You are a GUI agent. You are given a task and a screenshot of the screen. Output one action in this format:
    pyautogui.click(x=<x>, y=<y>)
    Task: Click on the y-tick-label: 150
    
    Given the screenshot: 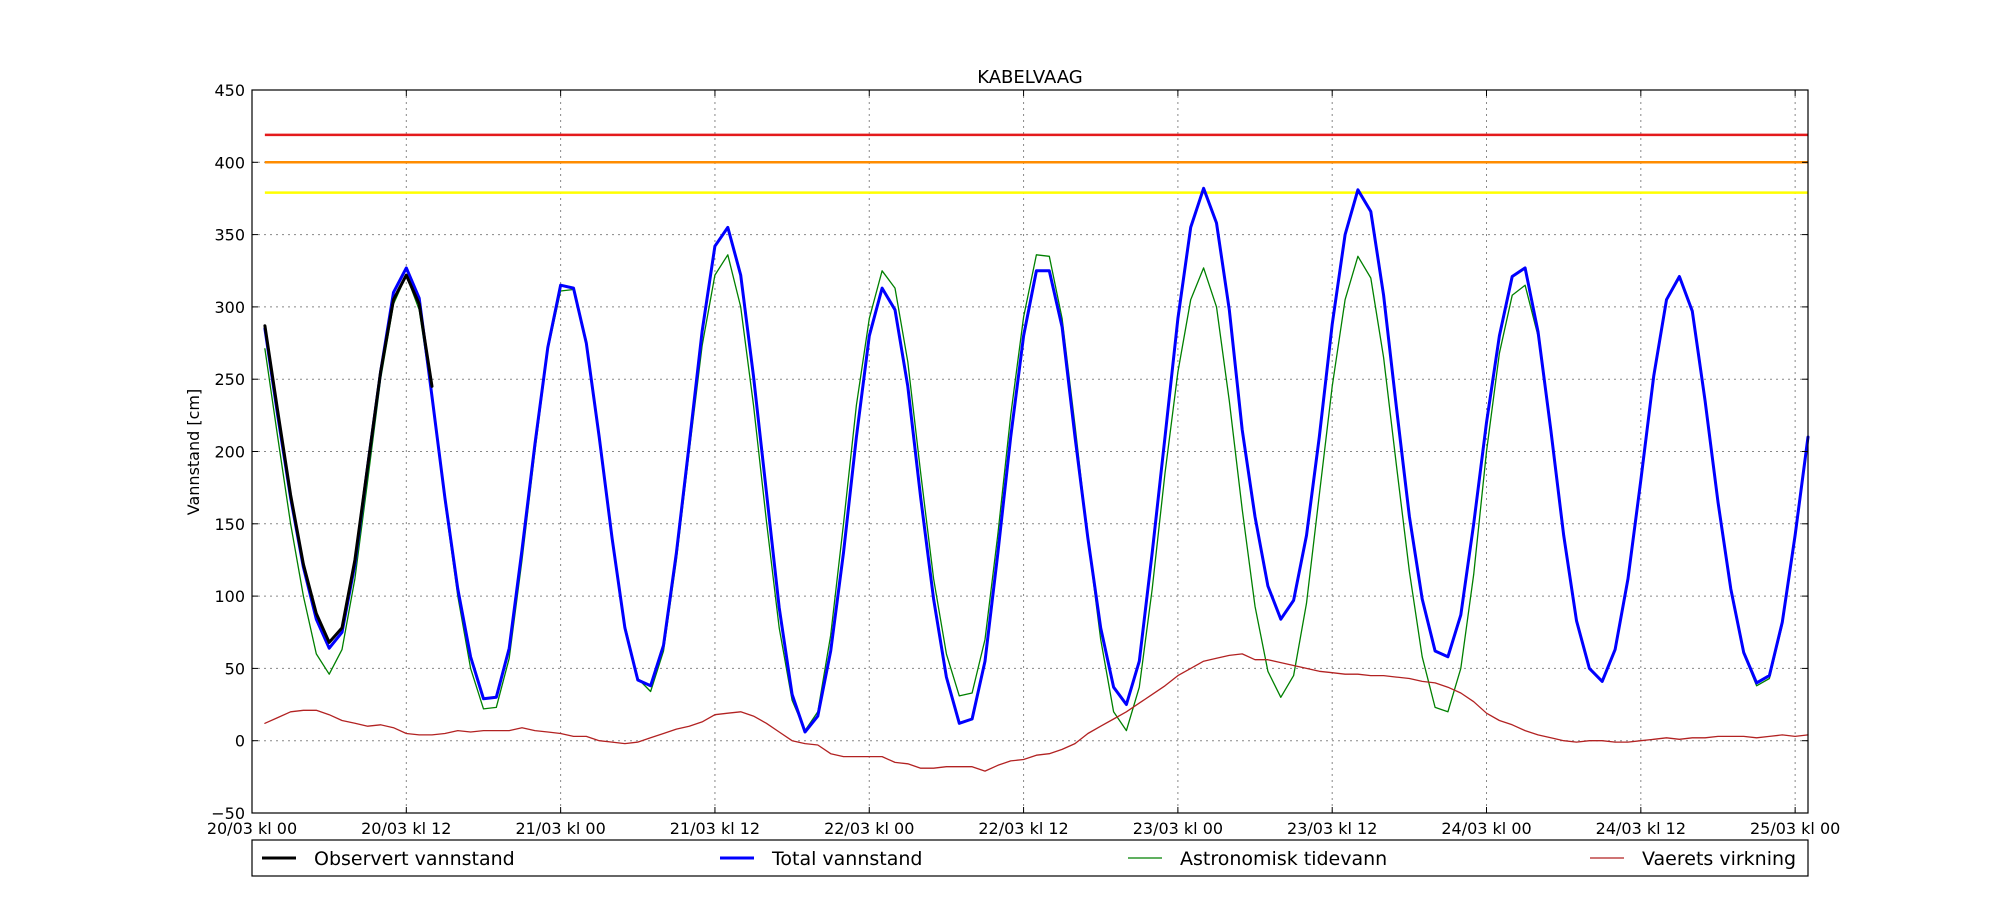 What is the action you would take?
    pyautogui.click(x=229, y=524)
    